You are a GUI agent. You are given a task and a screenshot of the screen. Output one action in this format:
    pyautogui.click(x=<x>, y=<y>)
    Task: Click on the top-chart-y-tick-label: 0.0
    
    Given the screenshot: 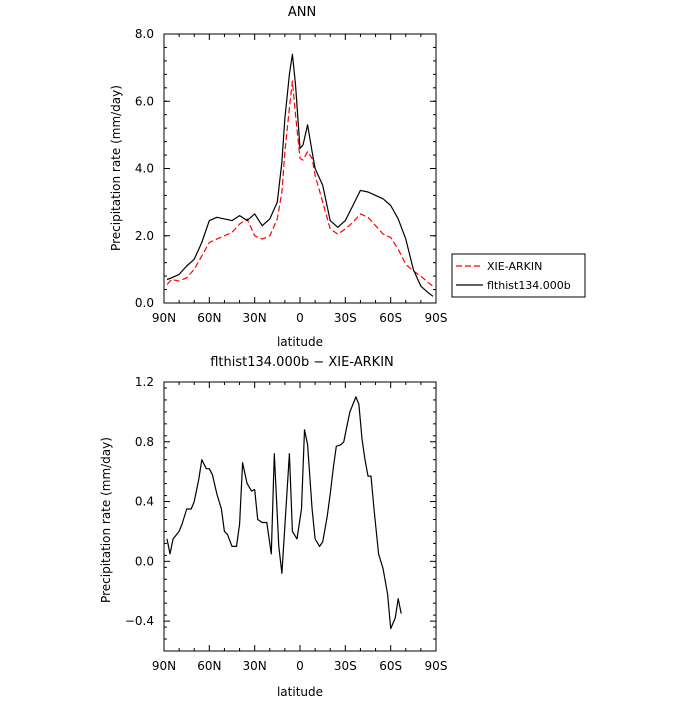 What is the action you would take?
    pyautogui.click(x=144, y=303)
    